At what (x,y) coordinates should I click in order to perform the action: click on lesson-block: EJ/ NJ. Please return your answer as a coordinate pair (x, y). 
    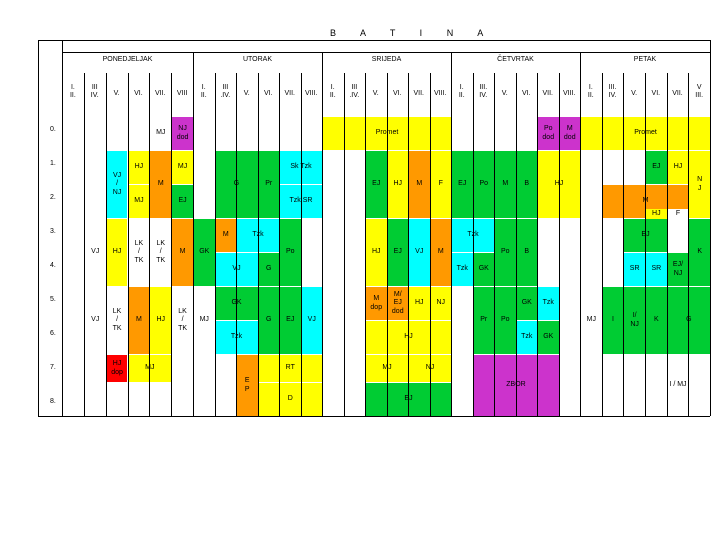
    Looking at the image, I should click on (678, 269).